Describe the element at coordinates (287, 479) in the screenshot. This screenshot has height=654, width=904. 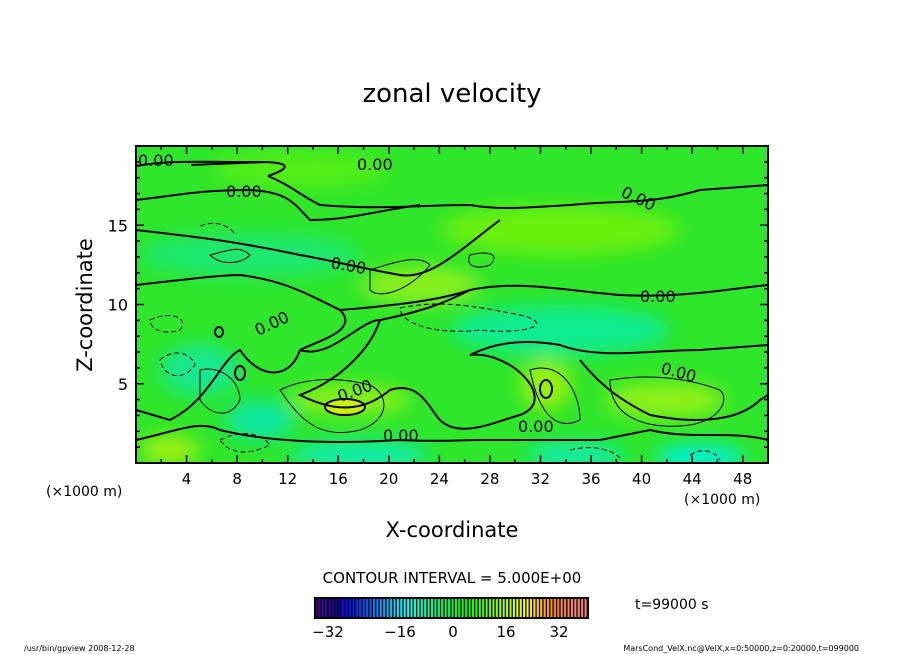
I see `x-tick-label: 12` at that location.